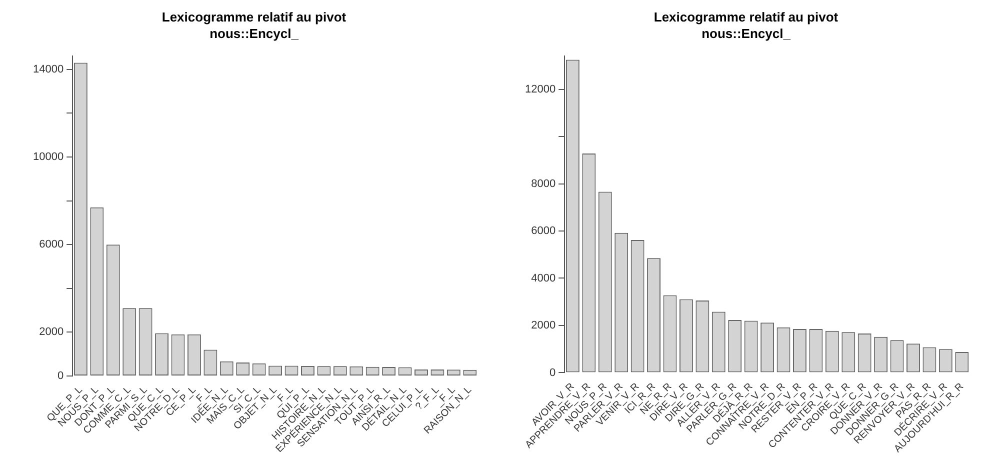 This screenshot has width=984, height=457. I want to click on y-tick-label: 4000, so click(543, 278).